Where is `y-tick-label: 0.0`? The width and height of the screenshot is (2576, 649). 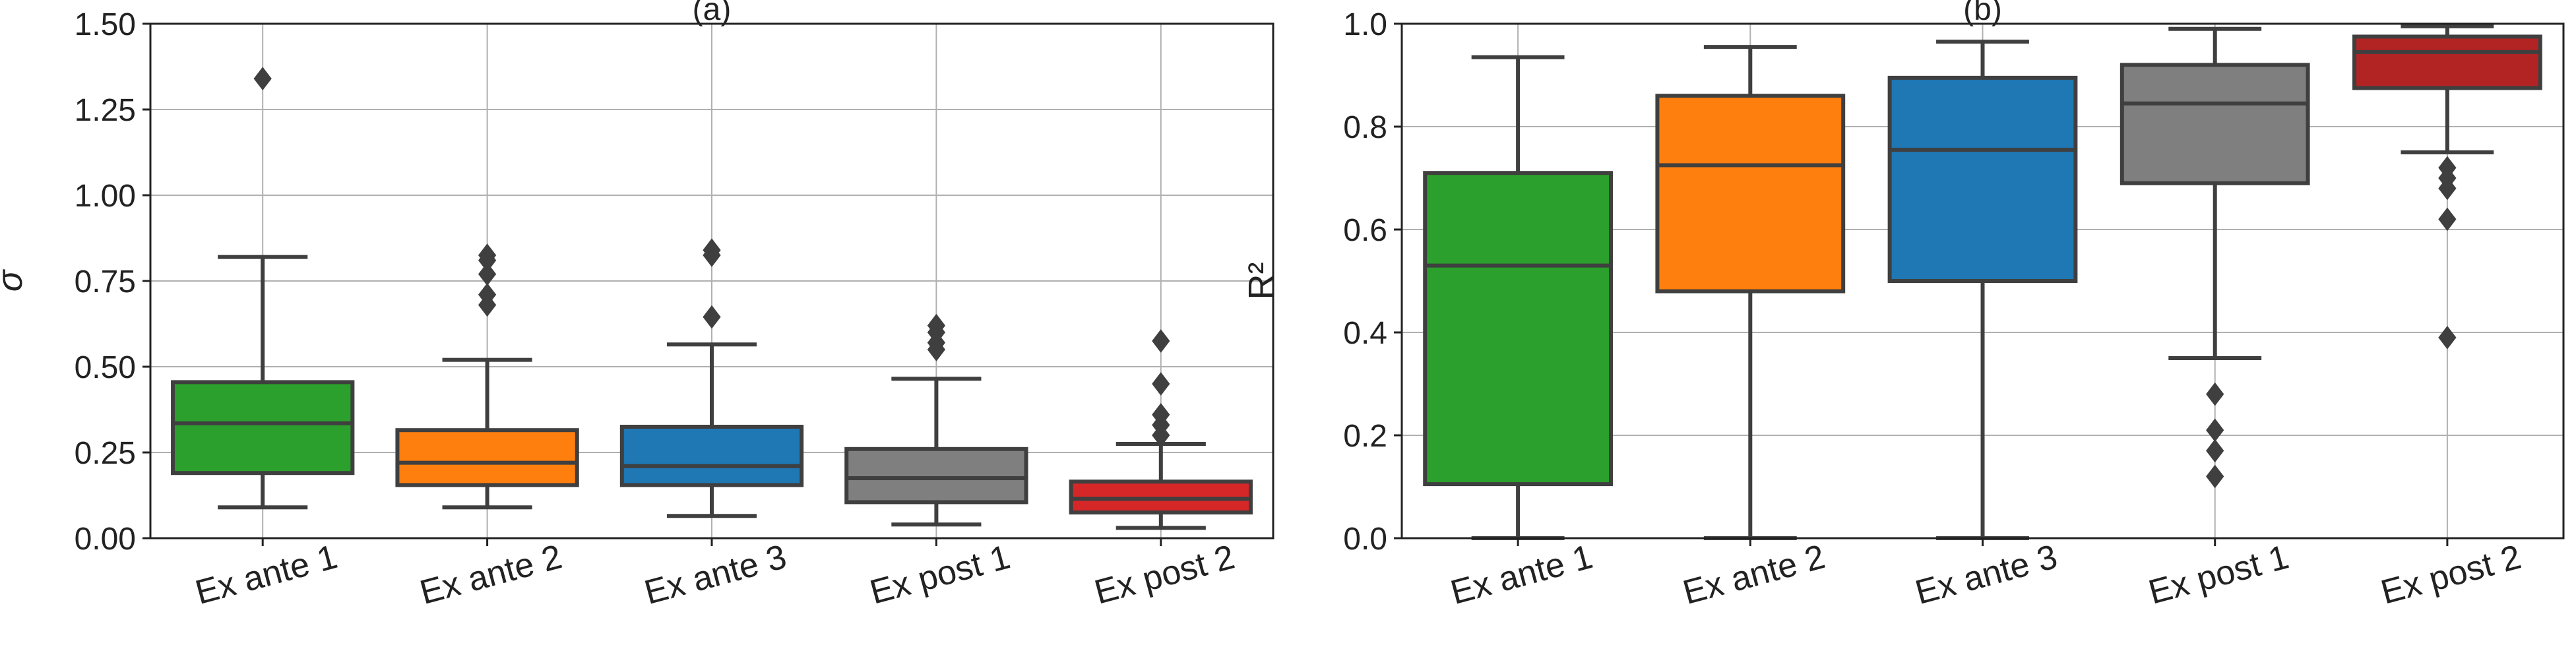
y-tick-label: 0.0 is located at coordinates (1365, 539).